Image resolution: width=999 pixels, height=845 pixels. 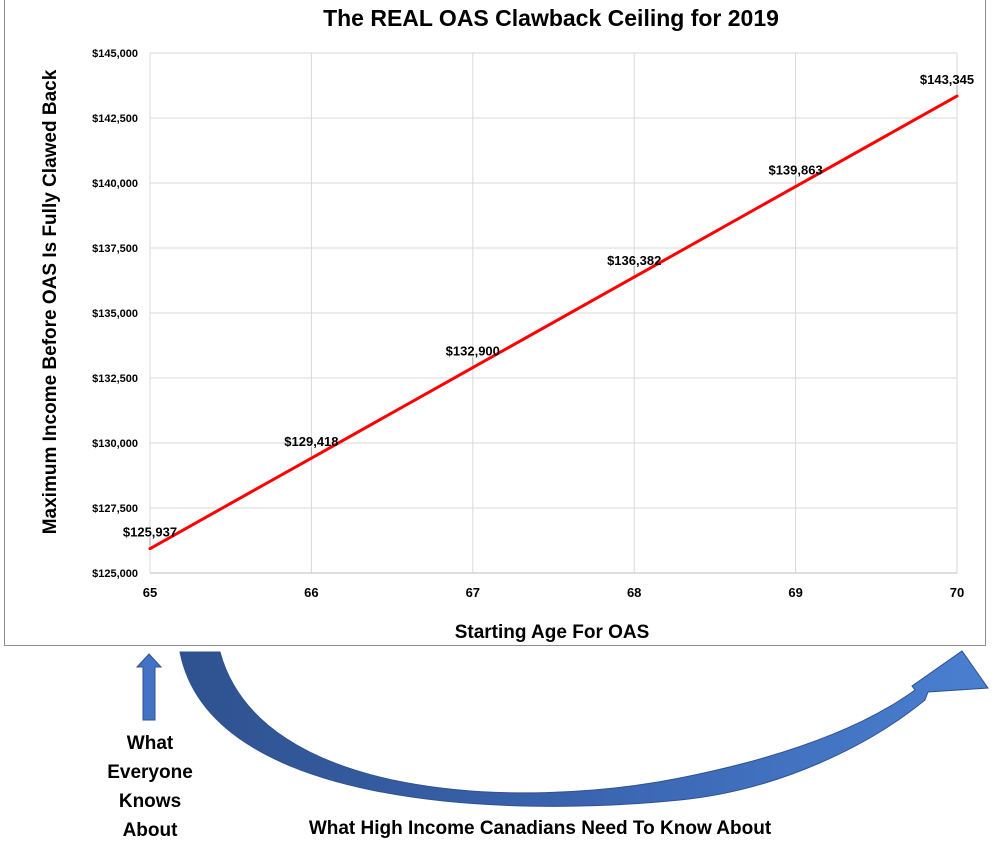 I want to click on left-caption-line: What, so click(x=150, y=743).